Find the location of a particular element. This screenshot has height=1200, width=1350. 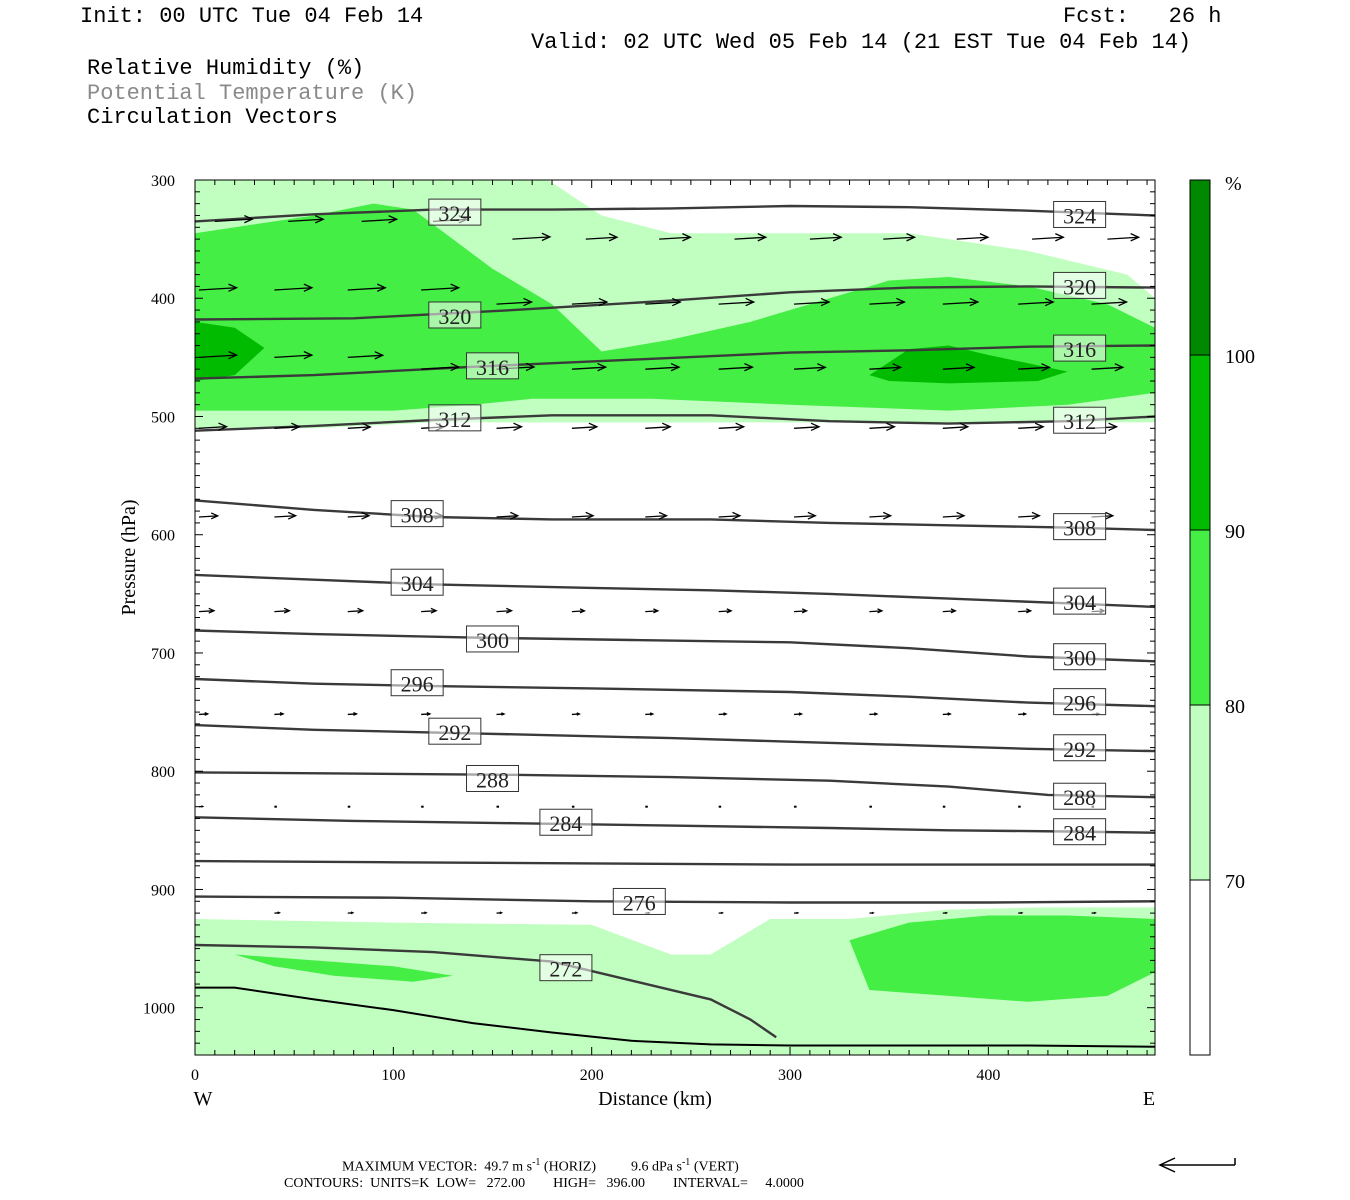

svg-text: 300 is located at coordinates (492, 640).